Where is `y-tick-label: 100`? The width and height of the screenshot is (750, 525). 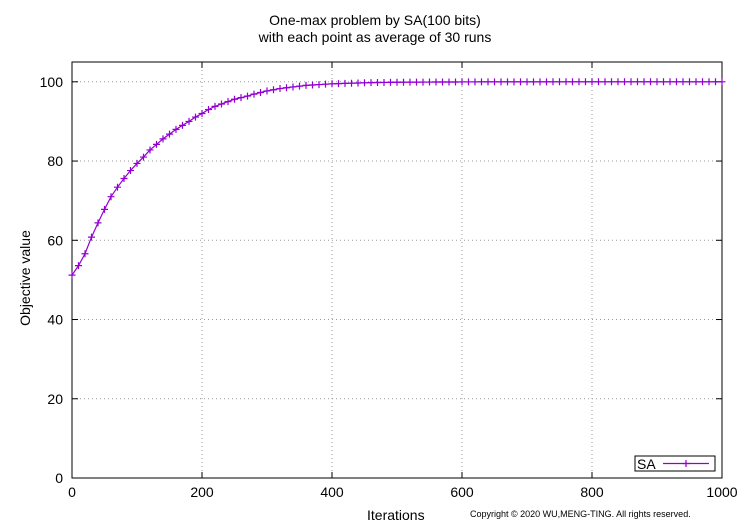 y-tick-label: 100 is located at coordinates (52, 82).